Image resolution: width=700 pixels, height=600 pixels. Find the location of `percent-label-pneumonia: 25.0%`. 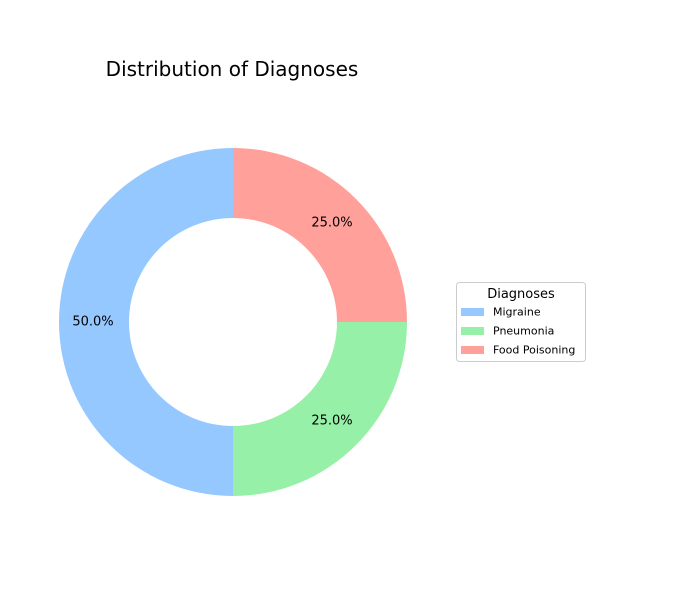

percent-label-pneumonia: 25.0% is located at coordinates (331, 420).